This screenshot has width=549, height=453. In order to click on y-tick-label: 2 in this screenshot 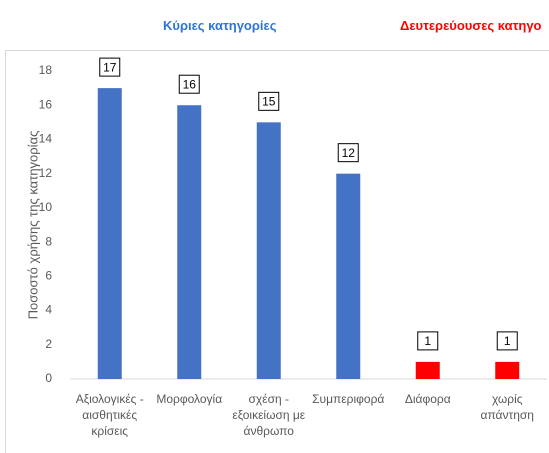, I will do `click(48, 344)`.